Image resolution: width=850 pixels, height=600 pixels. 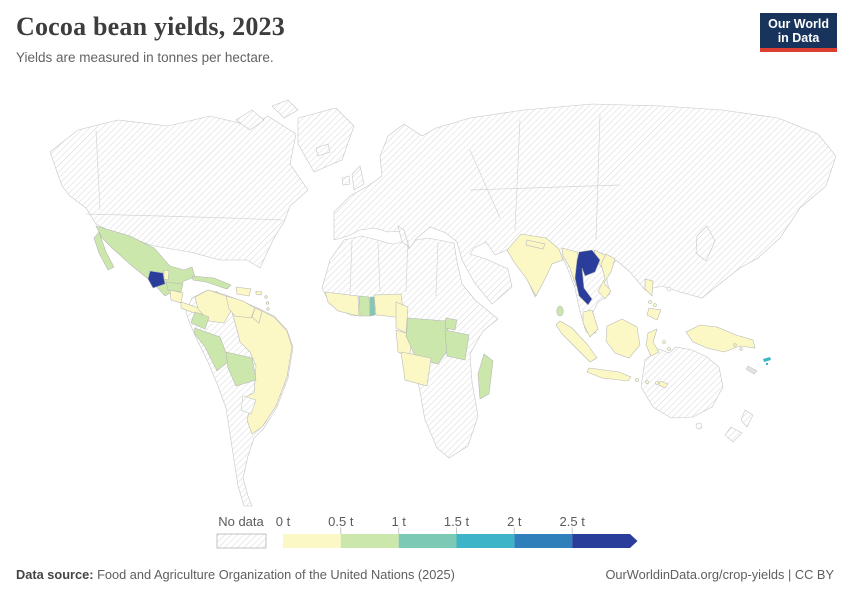 What do you see at coordinates (767, 361) in the screenshot?
I see `country-fiji` at bounding box center [767, 361].